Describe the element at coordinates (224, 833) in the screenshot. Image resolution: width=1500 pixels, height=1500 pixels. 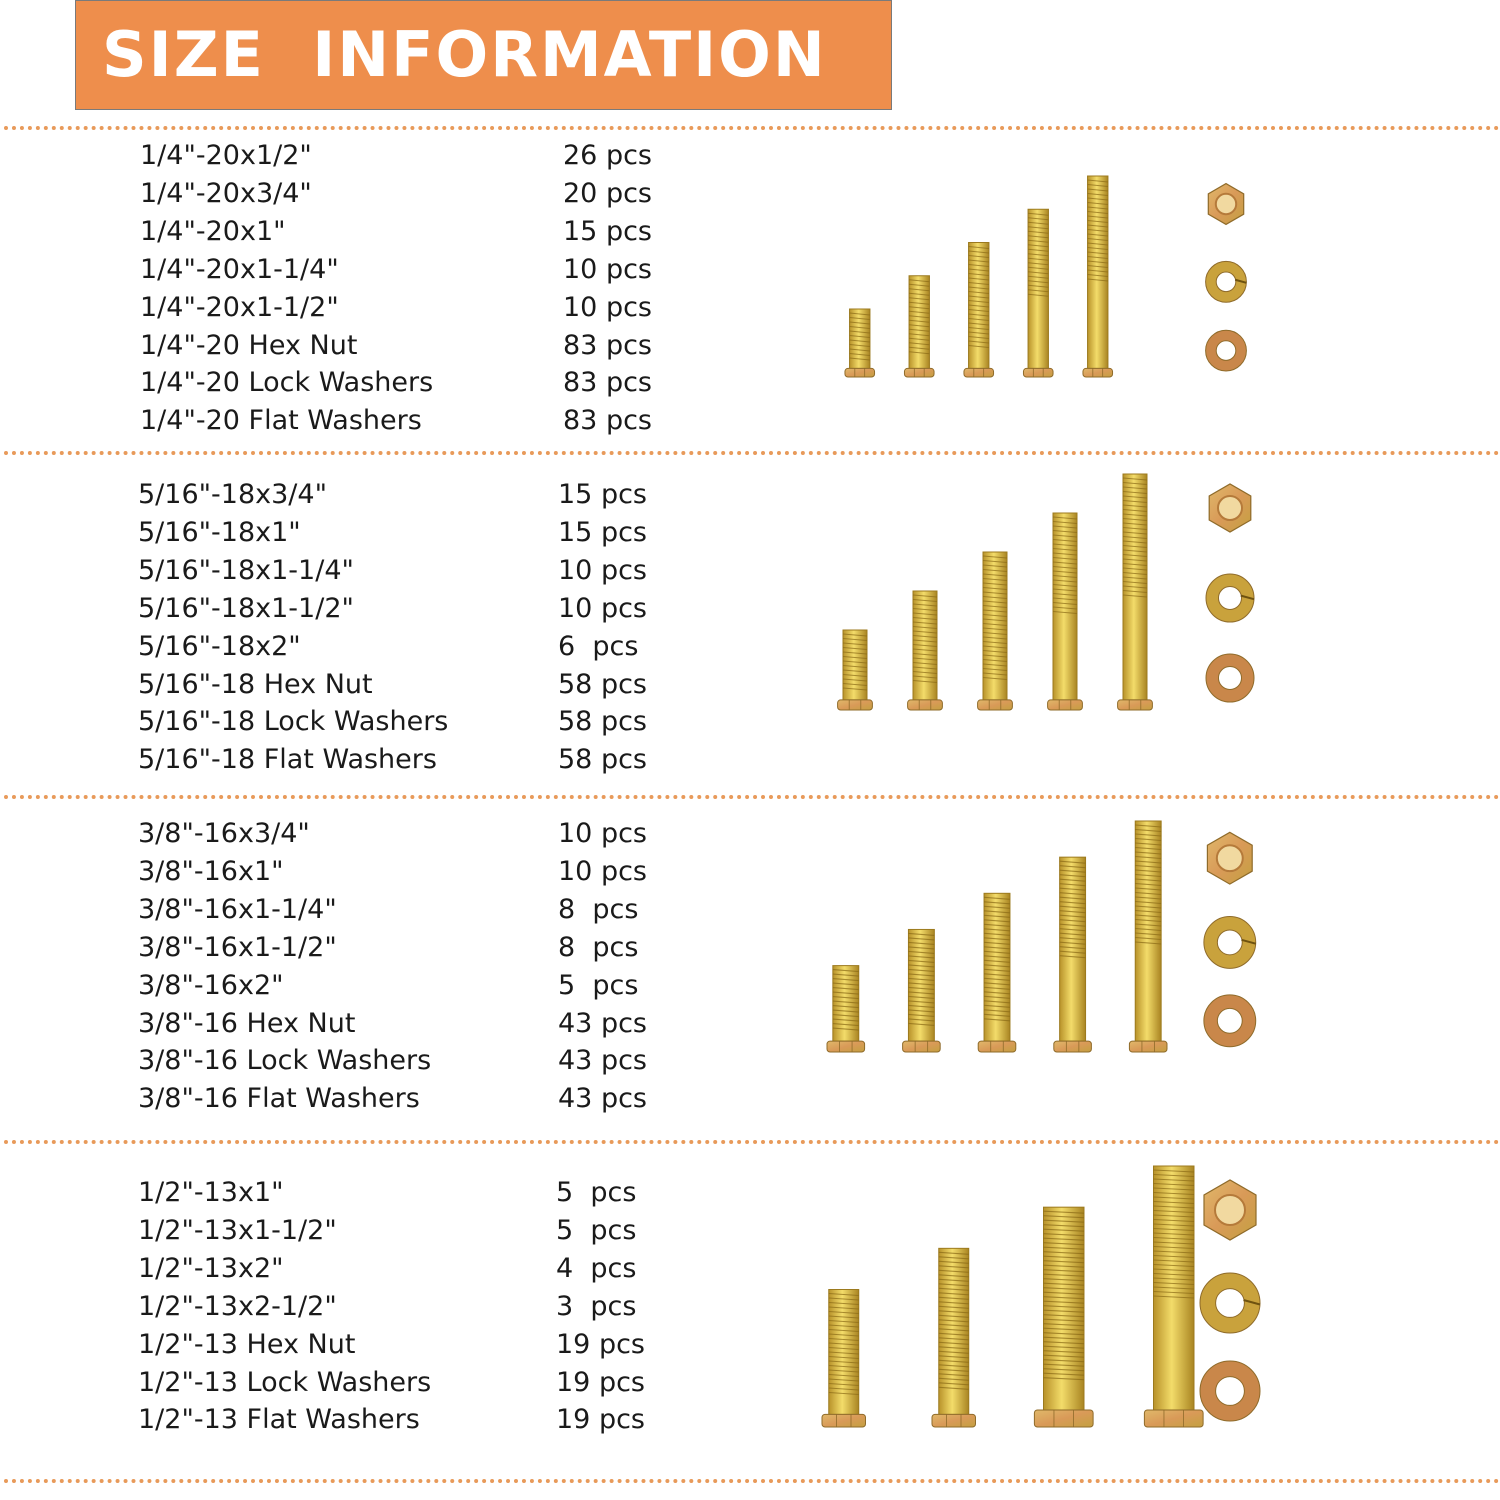
I see `item-size: 3/8"-16x3/4"` at that location.